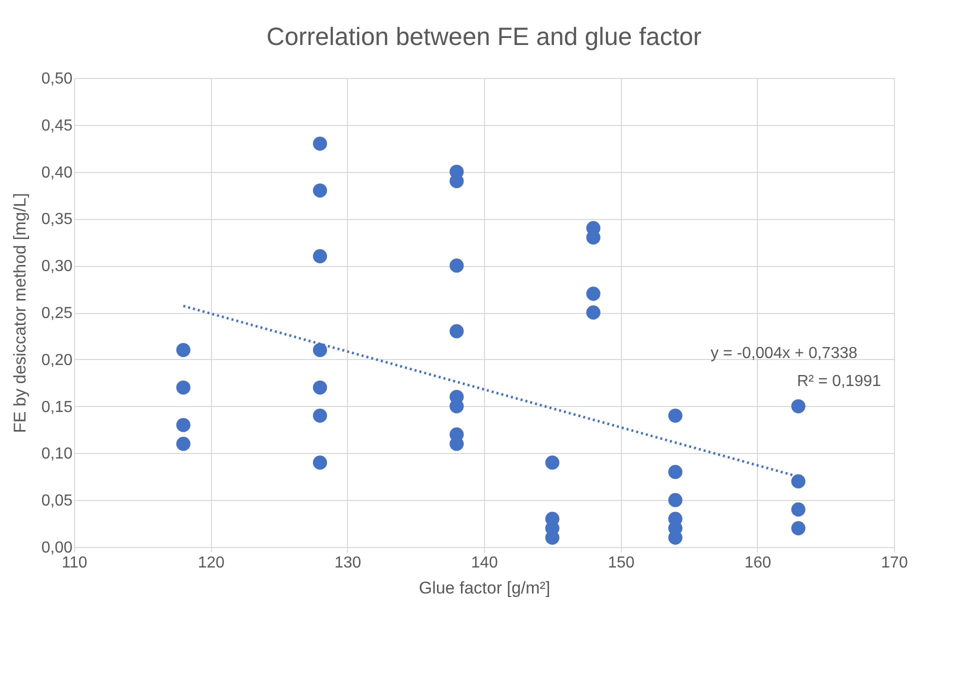  What do you see at coordinates (57, 79) in the screenshot?
I see `y-tick-label: 0,50` at bounding box center [57, 79].